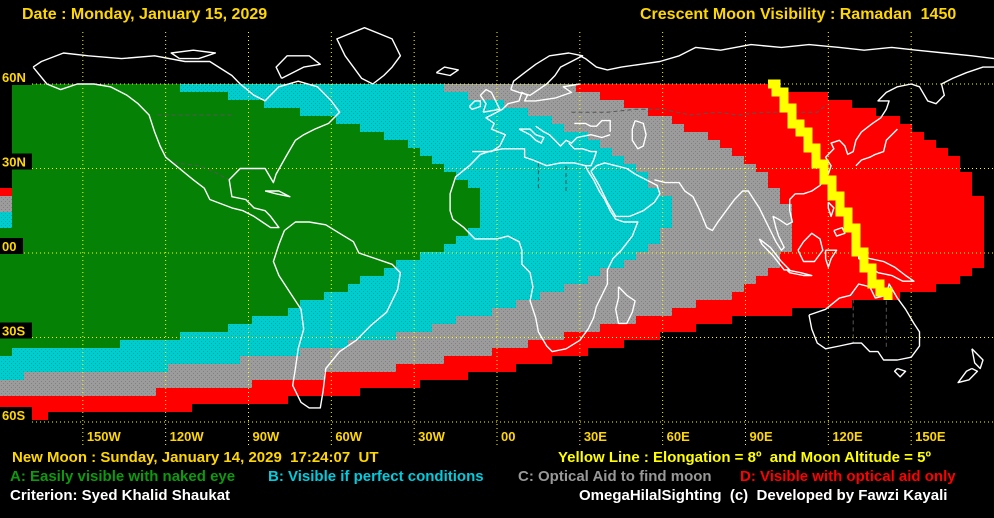  Describe the element at coordinates (120, 495) in the screenshot. I see `criterion-label: Criterion: Syed Khalid Shaukat` at that location.